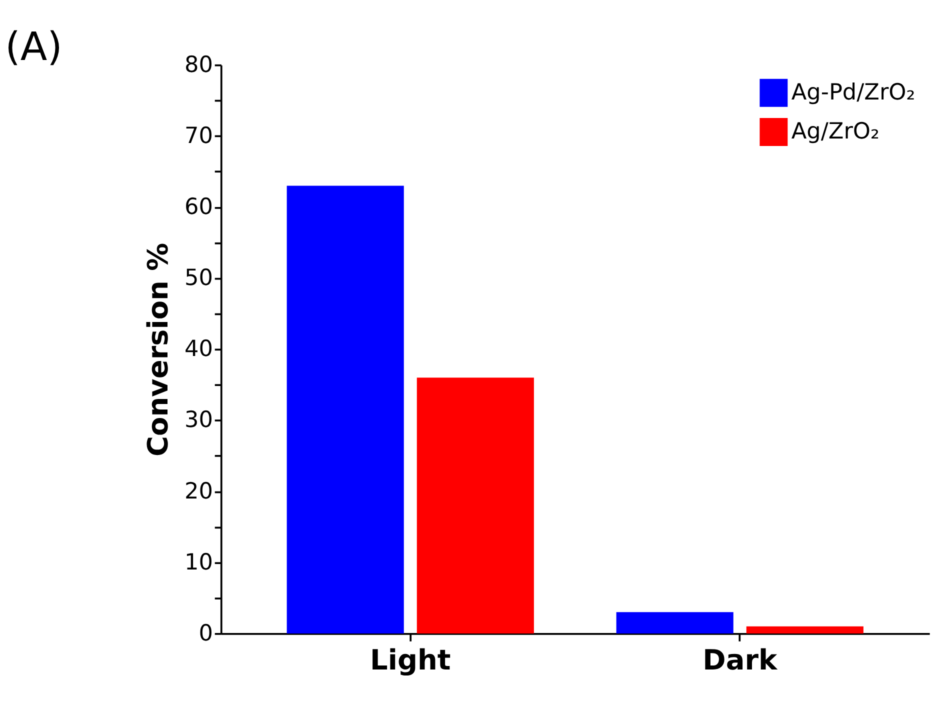 This screenshot has width=934, height=709. I want to click on y-tick-label: 10, so click(198, 562).